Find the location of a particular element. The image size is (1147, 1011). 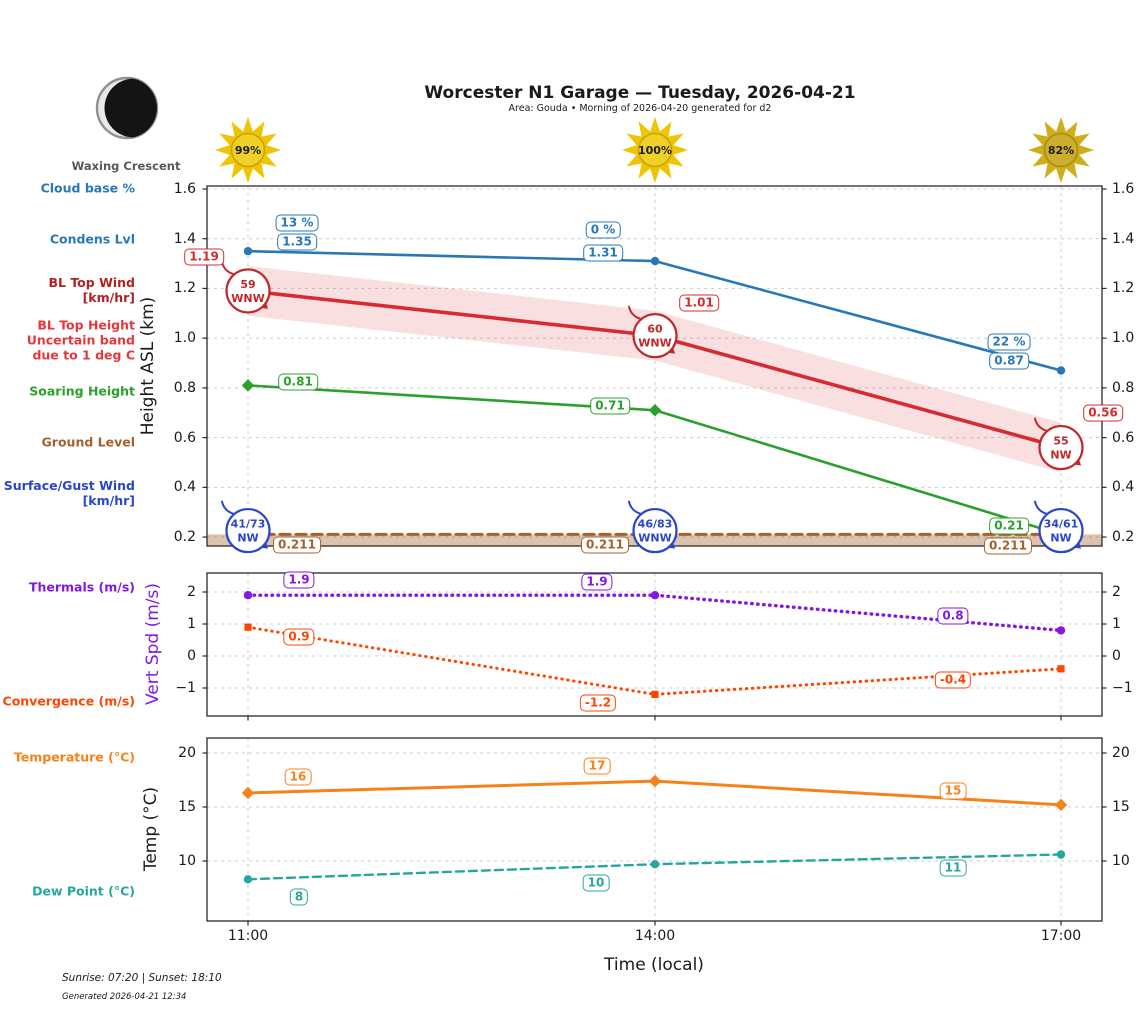

moon-phase-label: Waxing Crescent is located at coordinates (126, 166).